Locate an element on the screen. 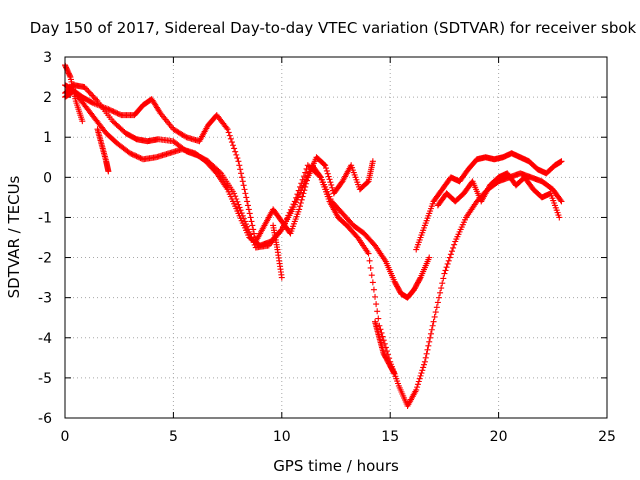 This screenshot has height=480, width=640. x-tick-label: 25 is located at coordinates (607, 437).